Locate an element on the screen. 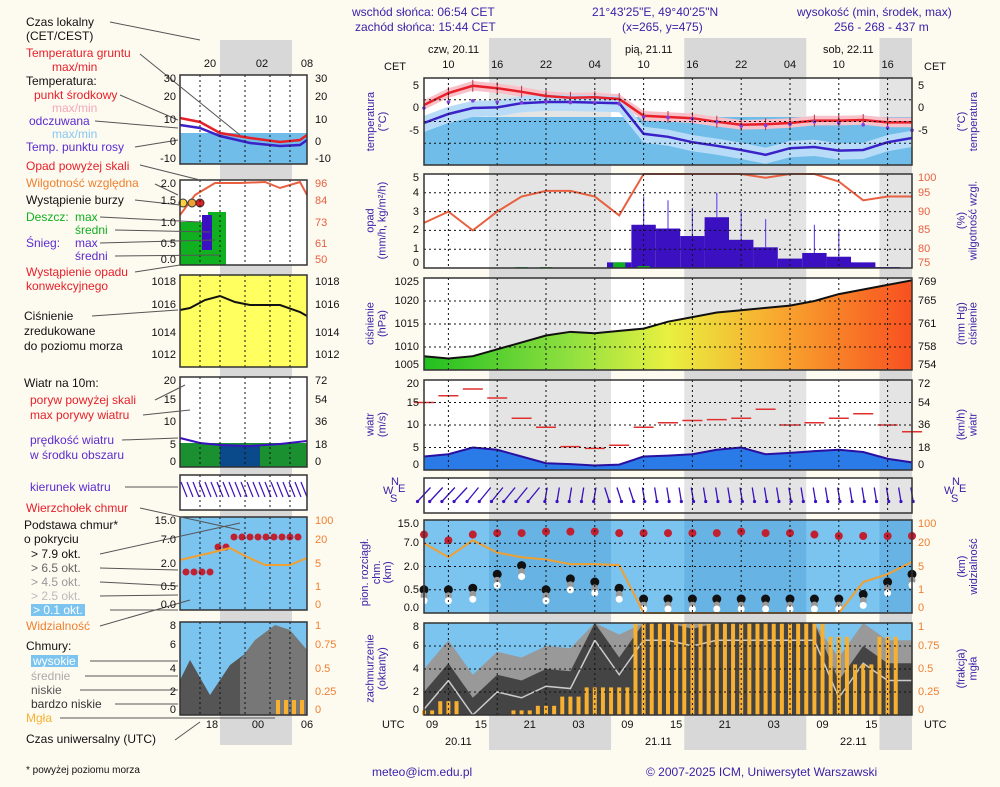  cet-tick: 10 is located at coordinates (643, 65).